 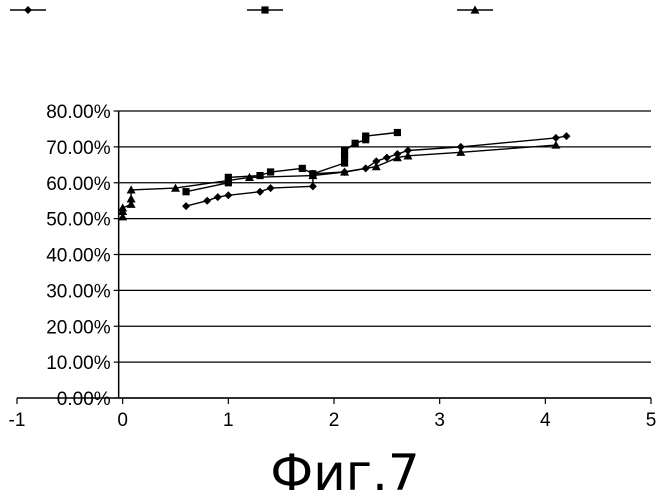 I want to click on x-tick-label: 3, so click(x=439, y=420).